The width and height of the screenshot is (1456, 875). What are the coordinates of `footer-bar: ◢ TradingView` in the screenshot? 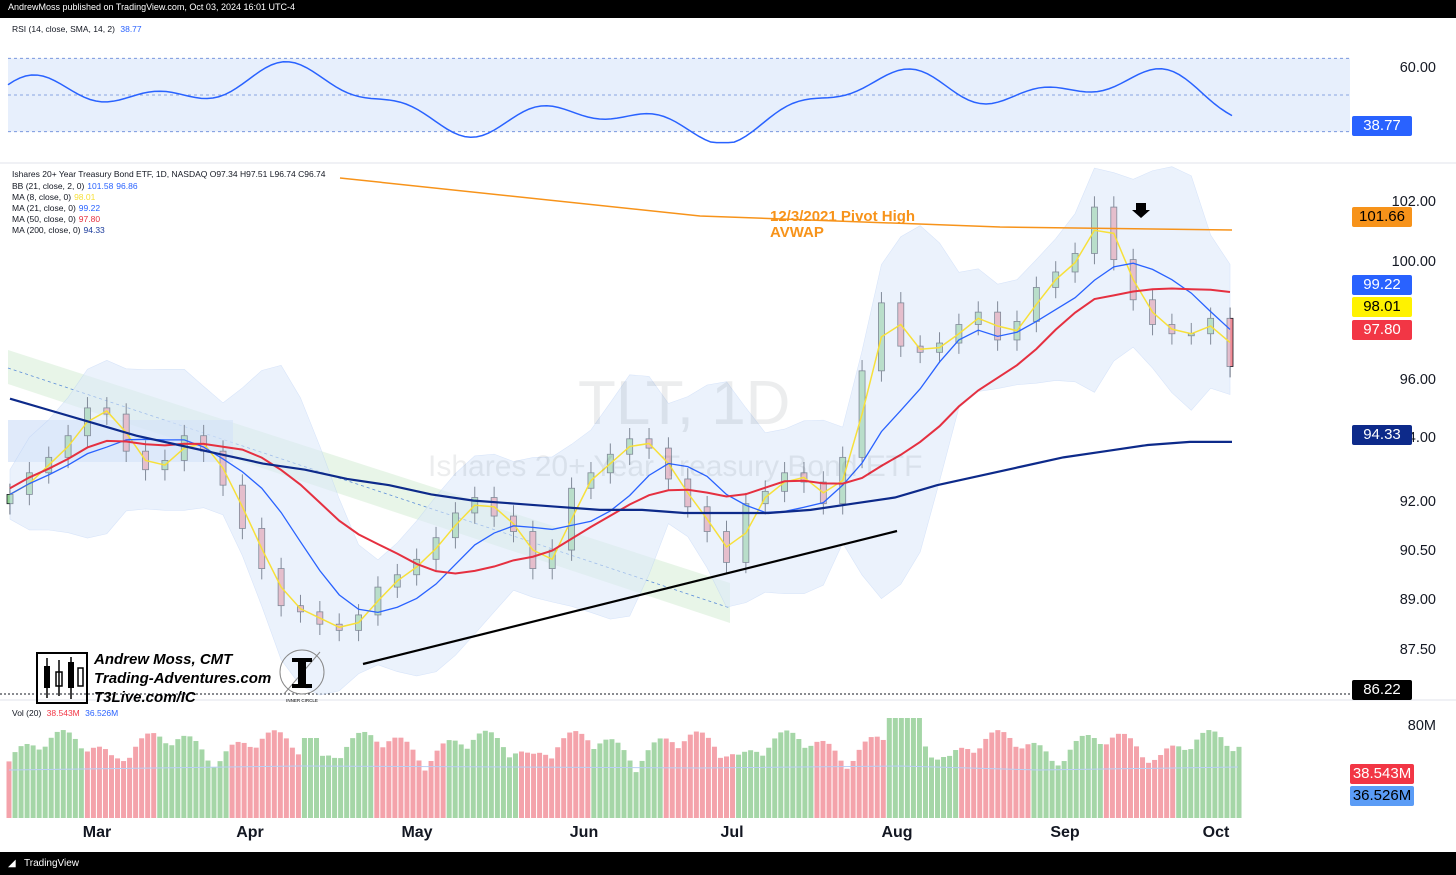 It's located at (728, 863).